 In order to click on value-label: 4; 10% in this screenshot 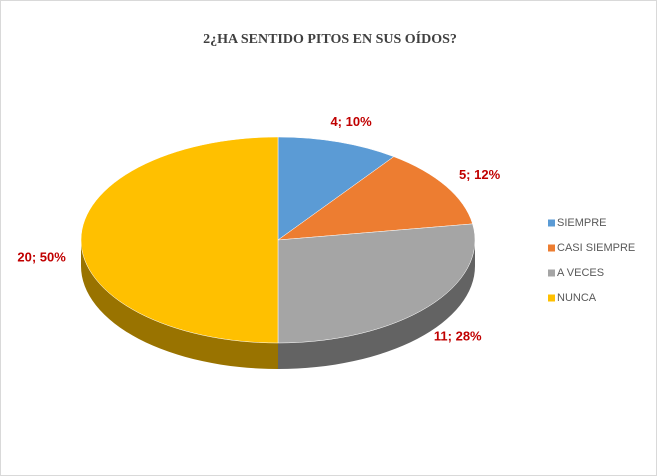, I will do `click(351, 121)`.